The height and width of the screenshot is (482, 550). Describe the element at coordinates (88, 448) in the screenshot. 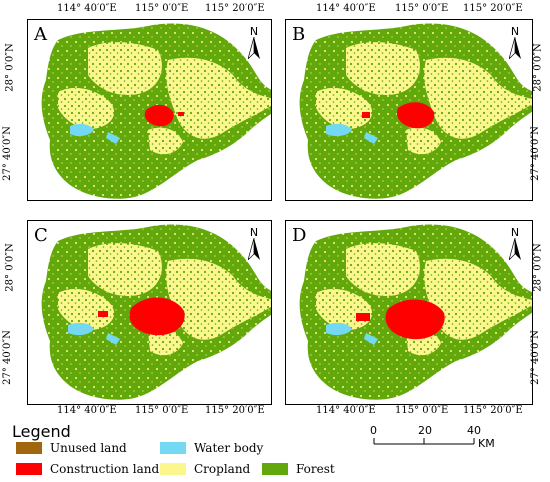

I see `legend-label: Unused land` at that location.